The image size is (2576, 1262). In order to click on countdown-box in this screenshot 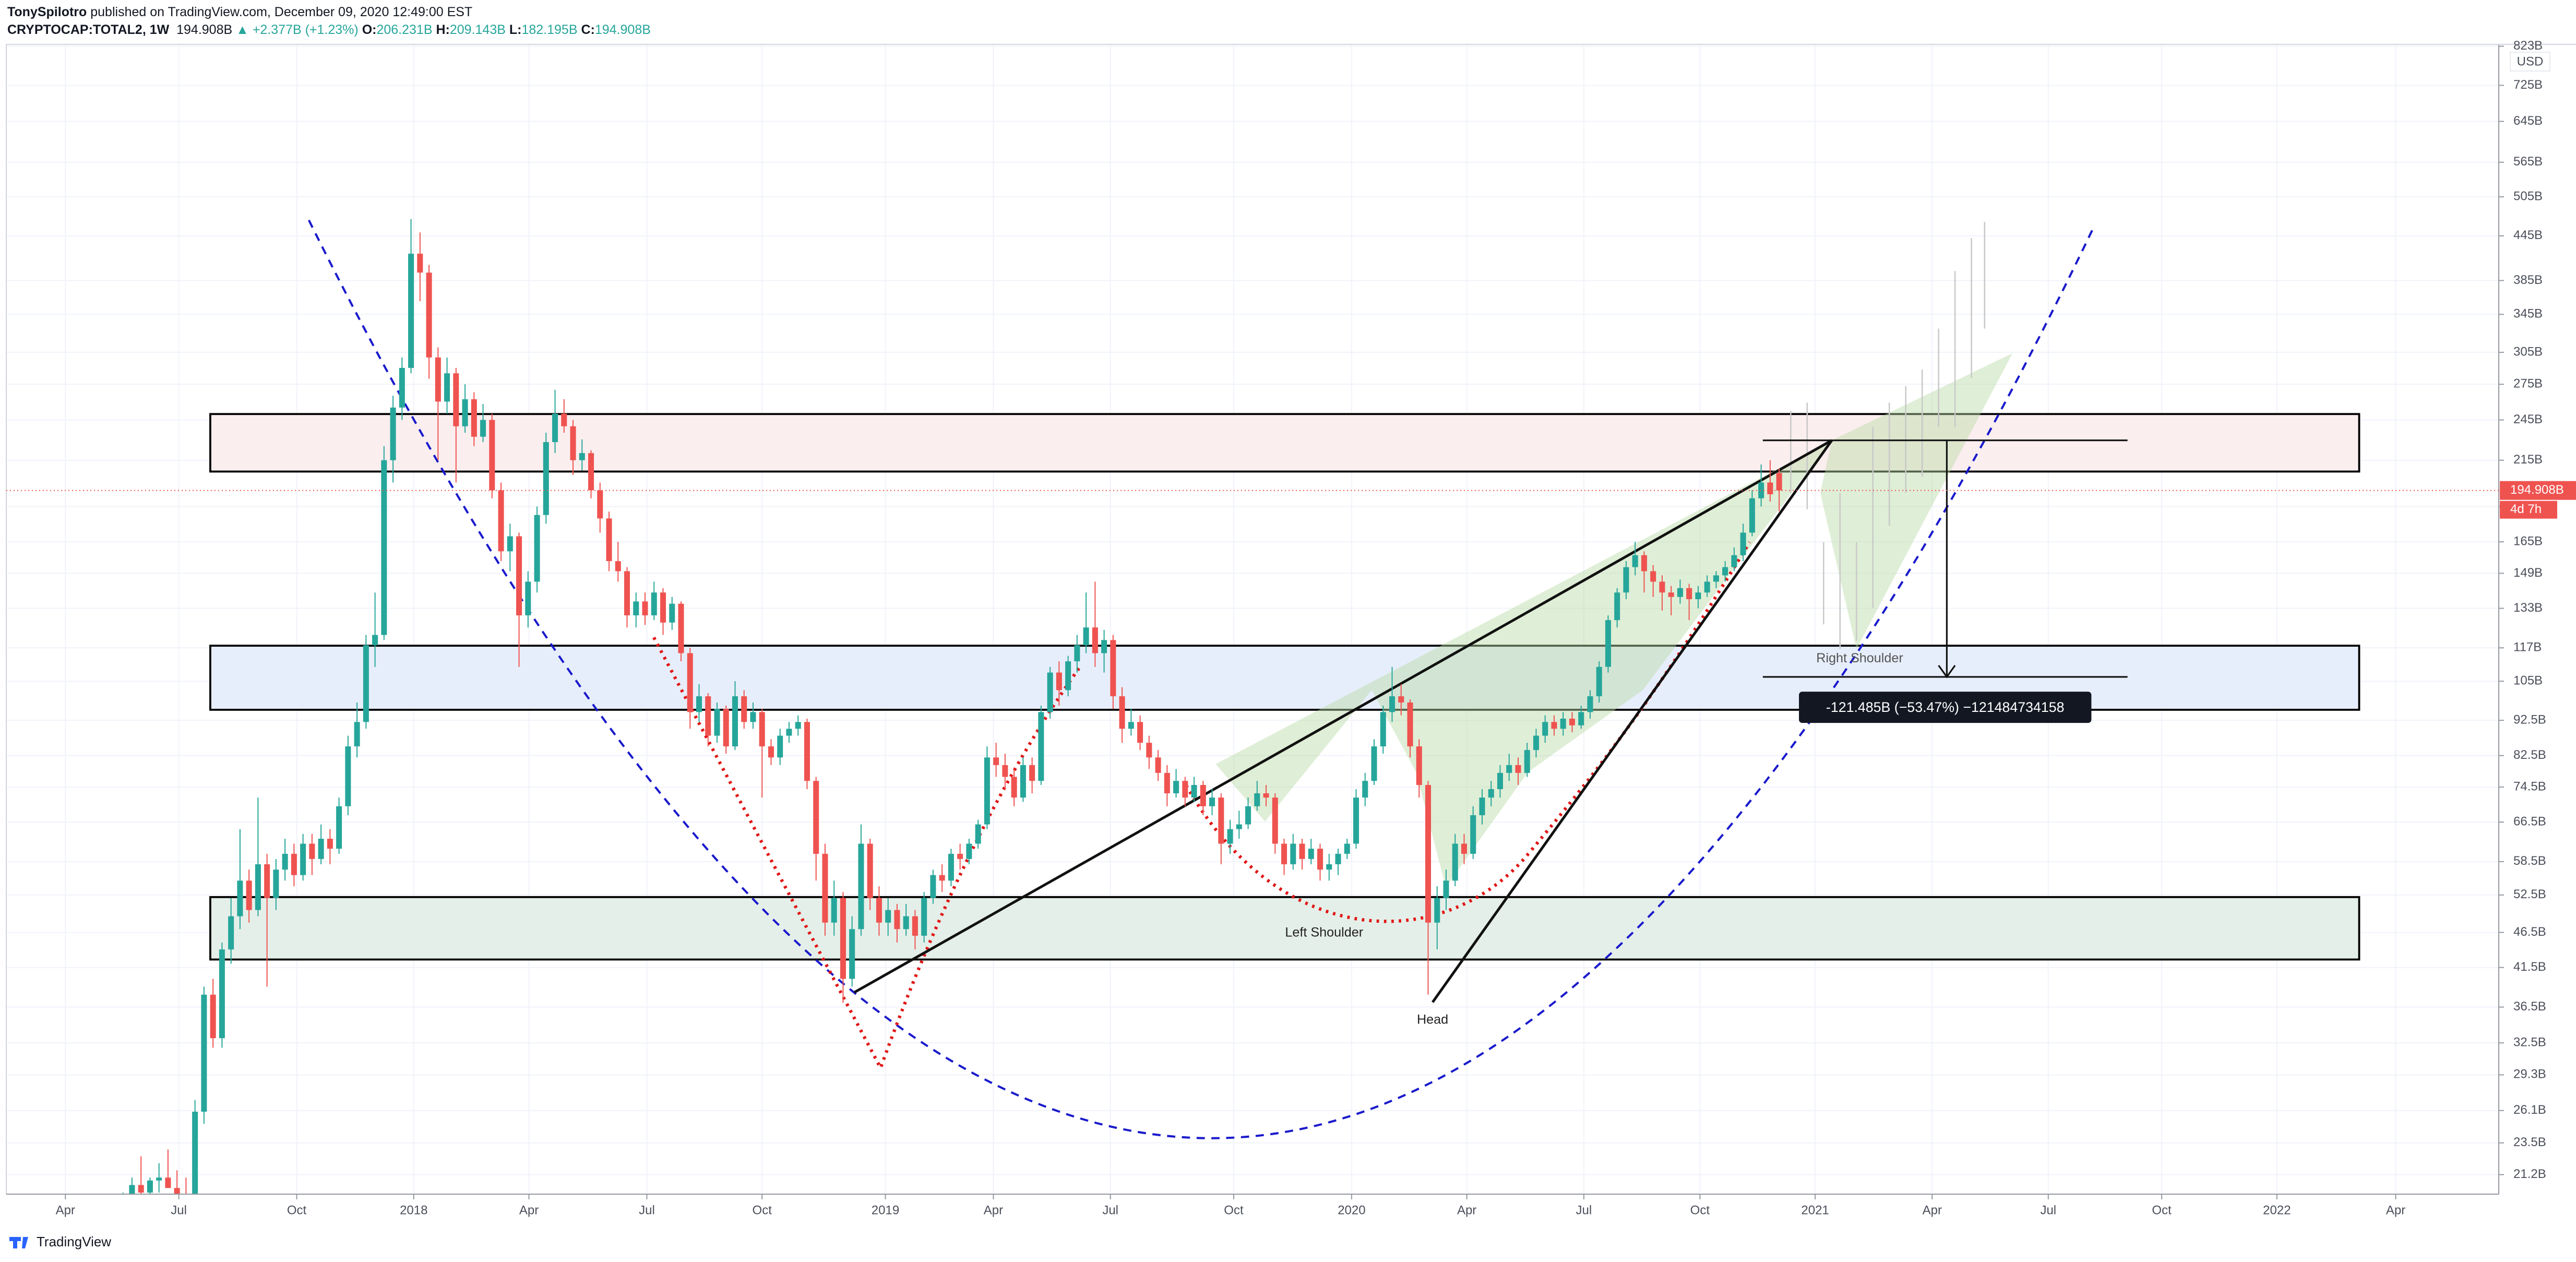, I will do `click(2528, 510)`.